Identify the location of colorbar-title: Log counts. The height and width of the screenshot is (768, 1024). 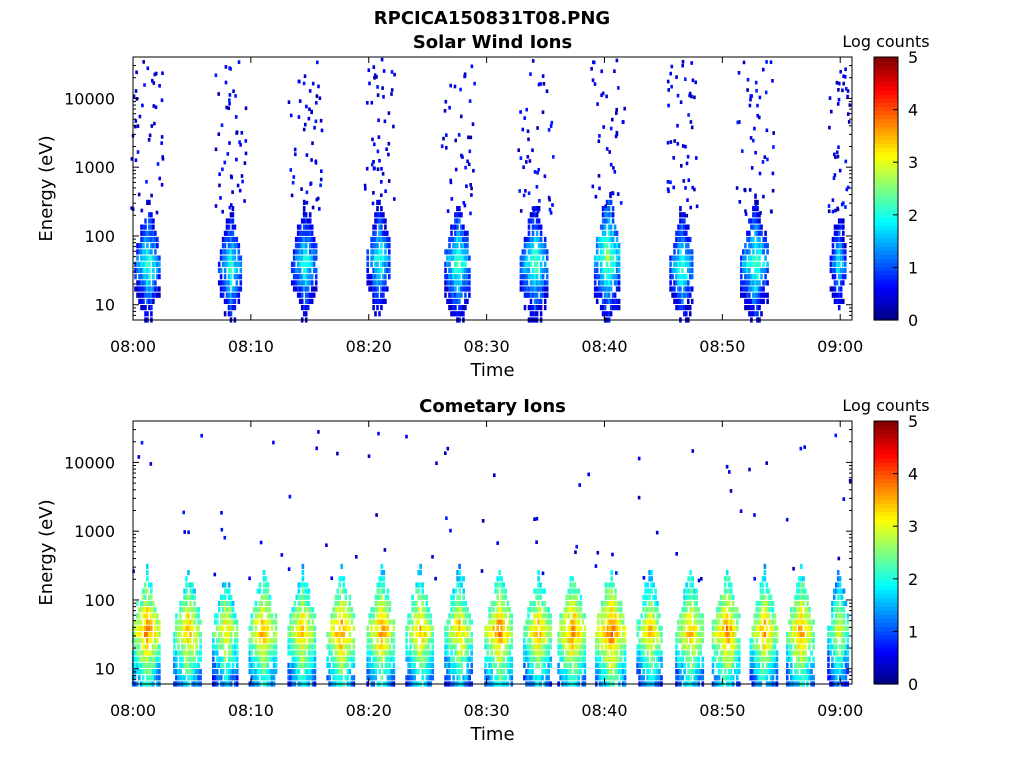
(885, 41).